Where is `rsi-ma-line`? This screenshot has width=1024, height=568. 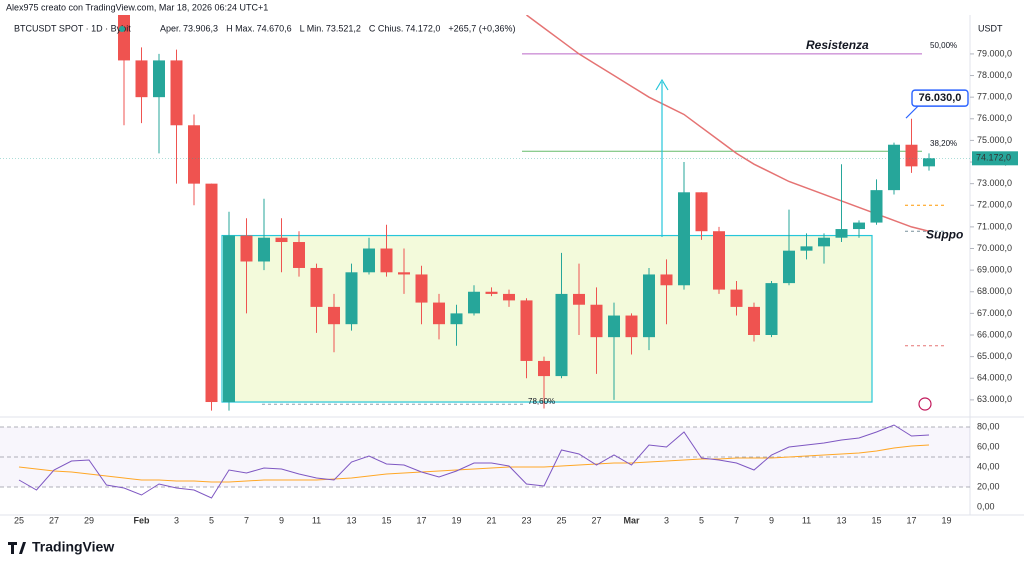 rsi-ma-line is located at coordinates (474, 463).